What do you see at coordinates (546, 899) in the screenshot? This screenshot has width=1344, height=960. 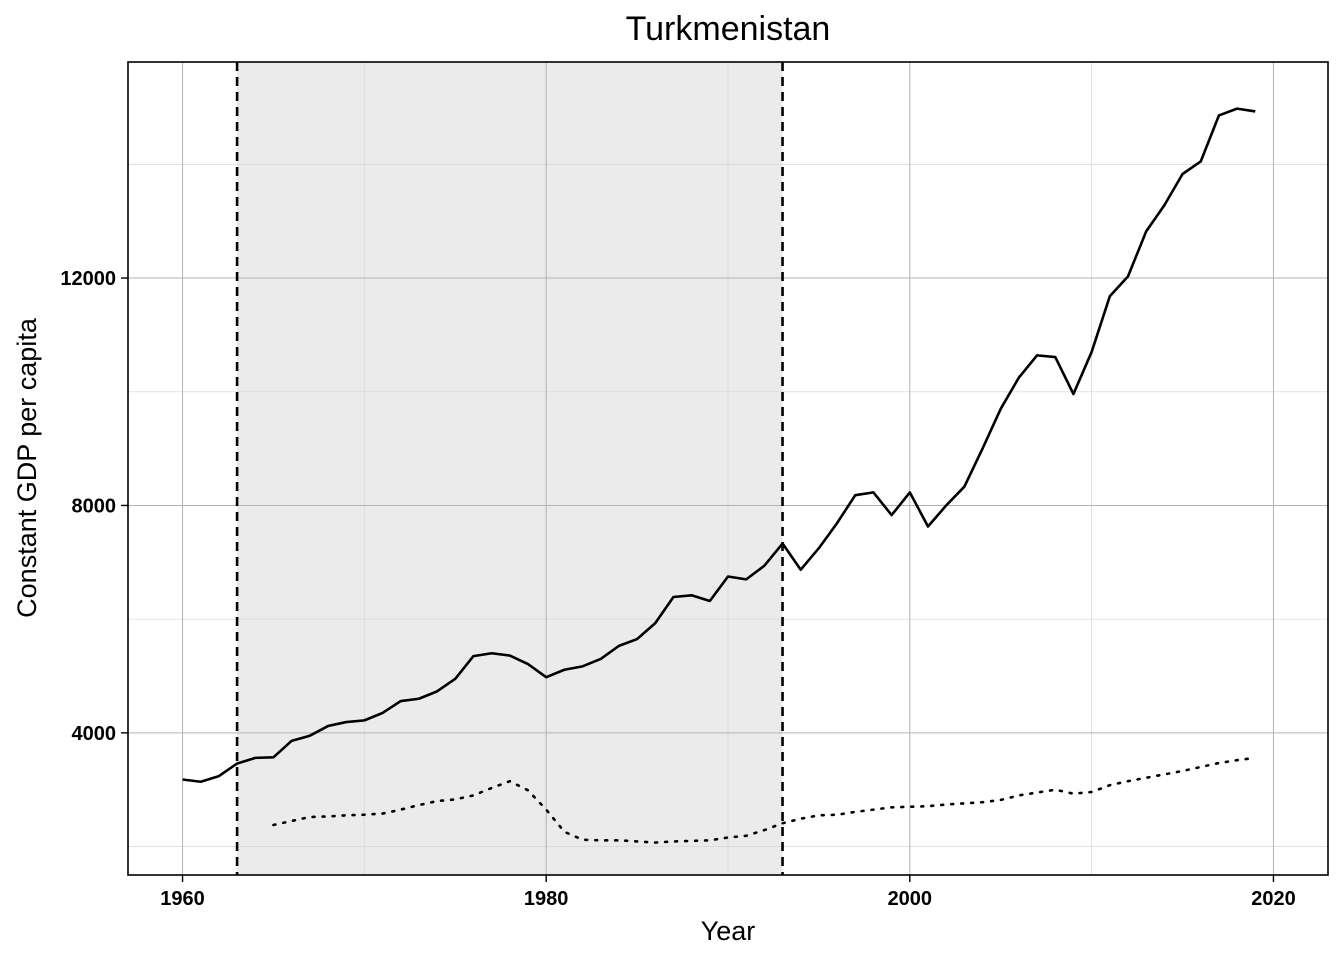 I see `x-tick-label: 1980` at bounding box center [546, 899].